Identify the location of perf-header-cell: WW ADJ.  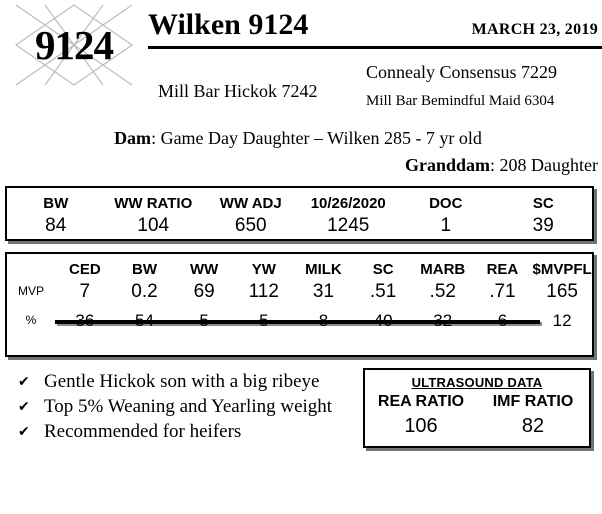
(250, 203).